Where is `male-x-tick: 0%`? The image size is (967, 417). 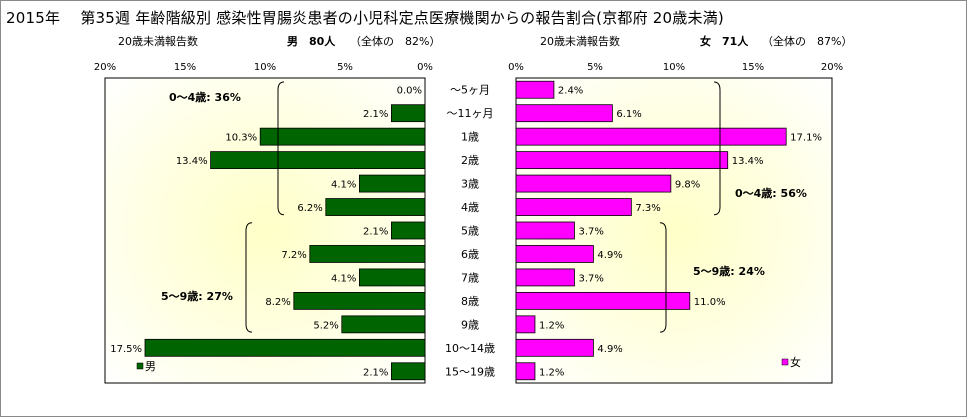
male-x-tick: 0% is located at coordinates (425, 67).